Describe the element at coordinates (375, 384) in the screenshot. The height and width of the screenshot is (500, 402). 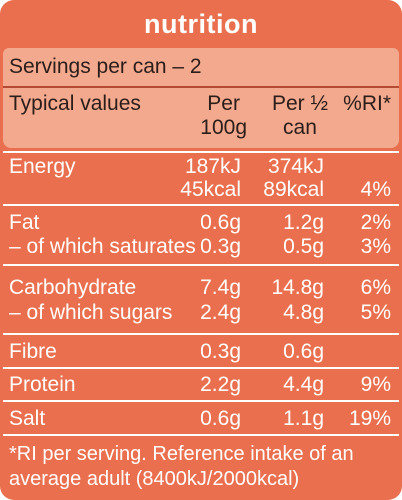
I see `protein-ri: 9%` at that location.